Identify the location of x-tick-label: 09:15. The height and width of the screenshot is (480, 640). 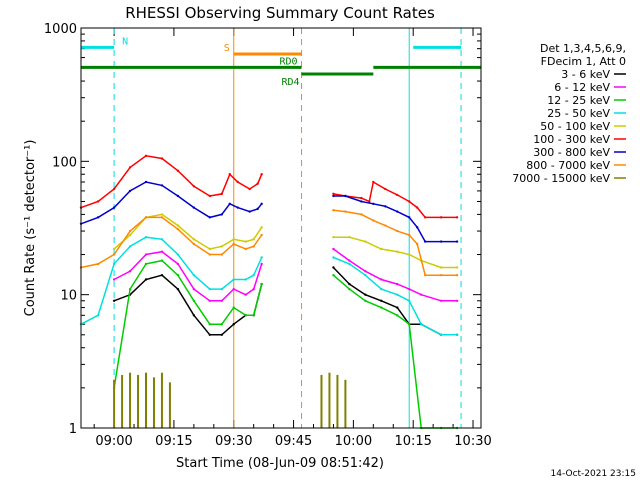
(173, 441).